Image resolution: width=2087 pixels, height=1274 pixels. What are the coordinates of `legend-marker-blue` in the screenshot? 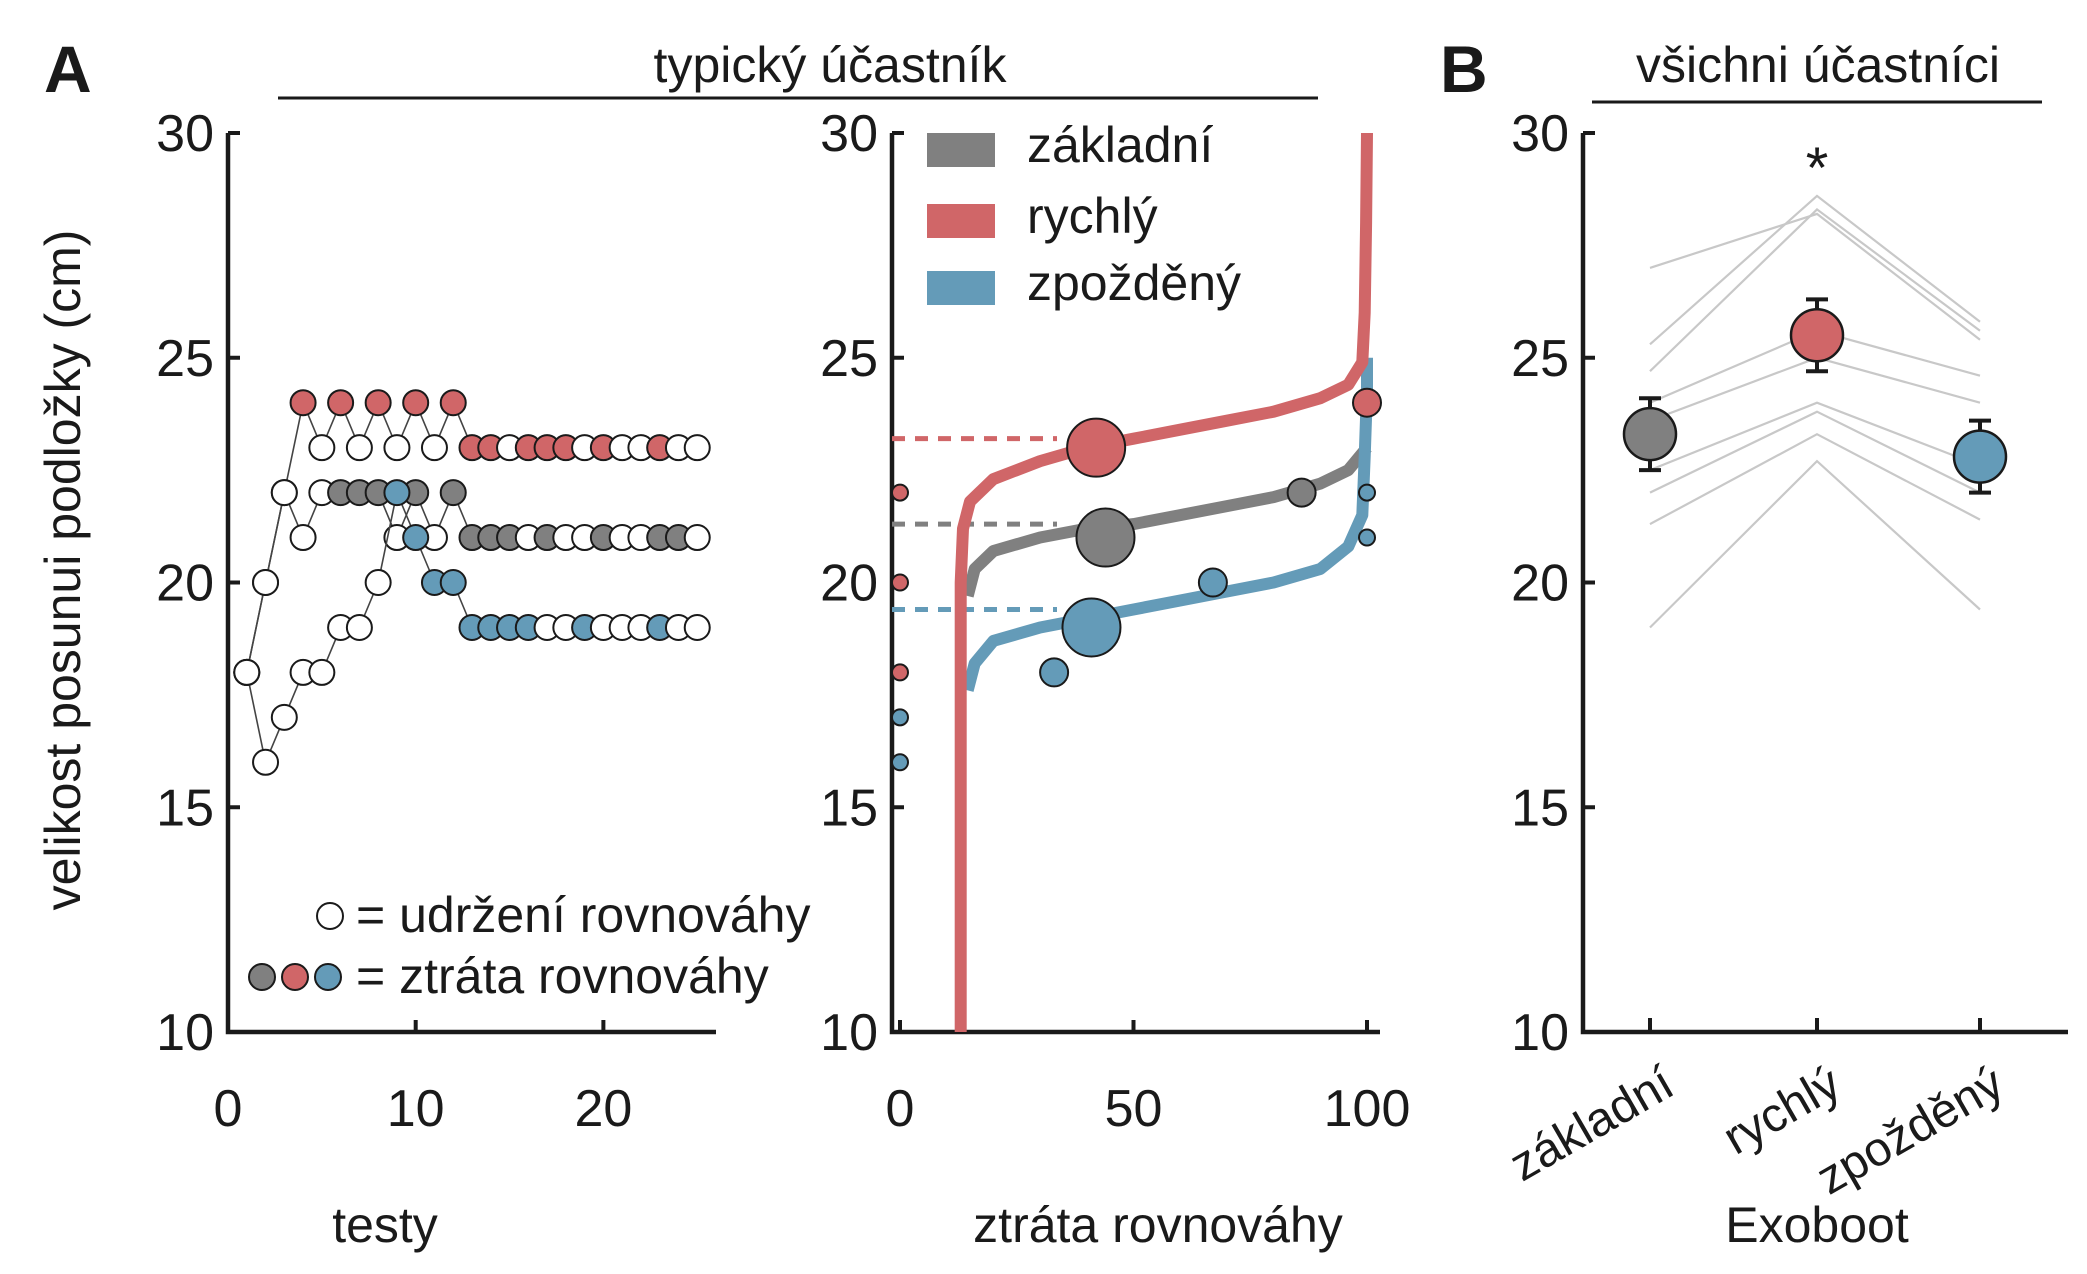 It's located at (328, 977).